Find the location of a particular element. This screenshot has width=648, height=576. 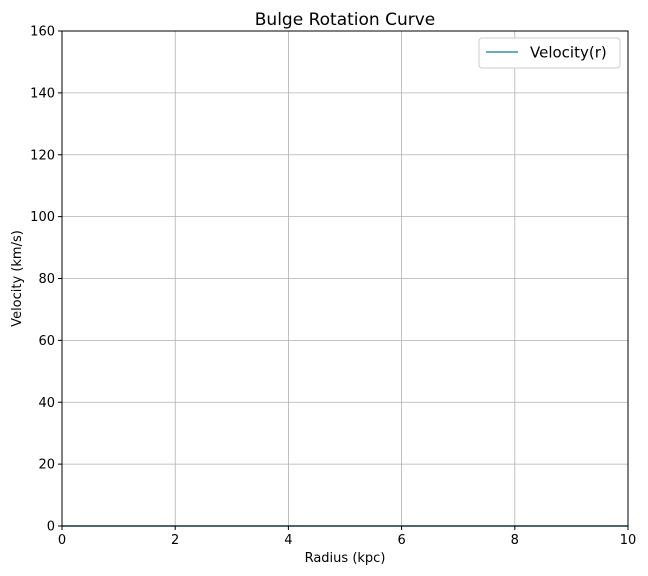

y-axis-label: Velocity (km/s) is located at coordinates (17, 278).